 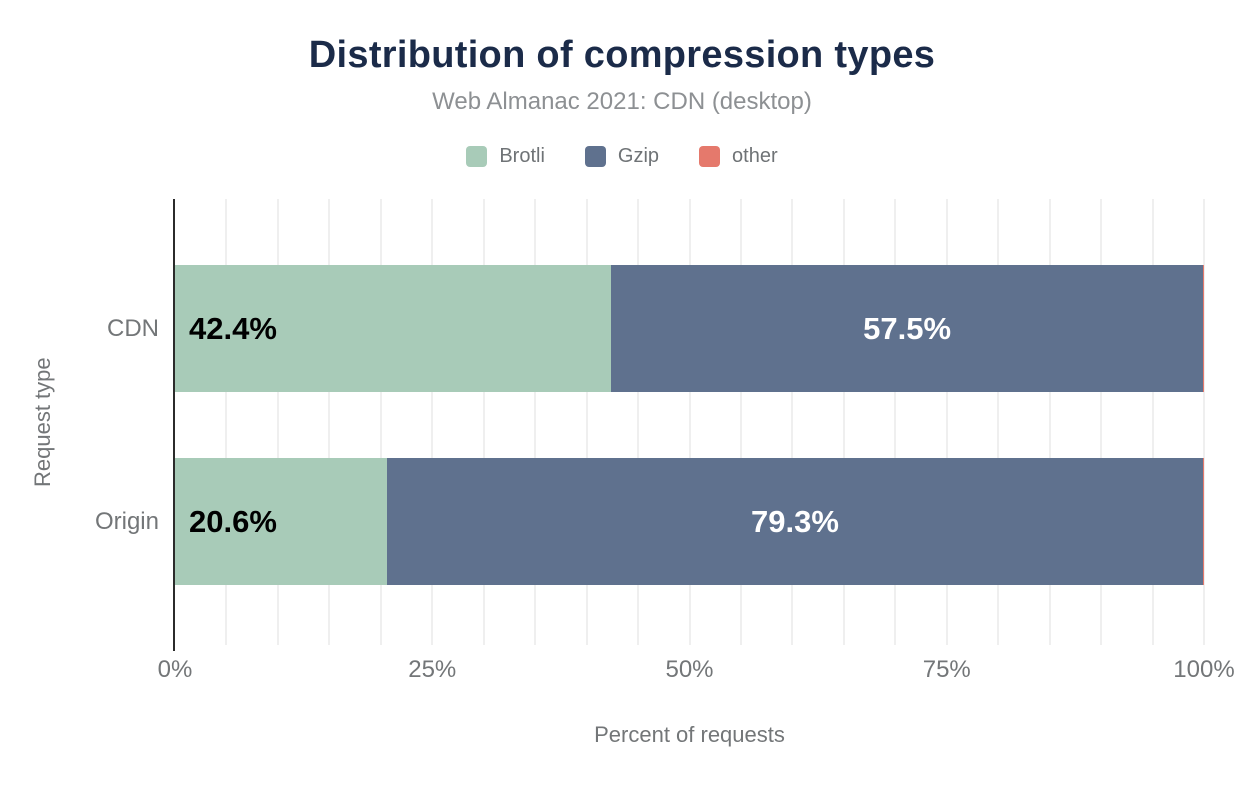 What do you see at coordinates (174, 425) in the screenshot?
I see `y-axis-line` at bounding box center [174, 425].